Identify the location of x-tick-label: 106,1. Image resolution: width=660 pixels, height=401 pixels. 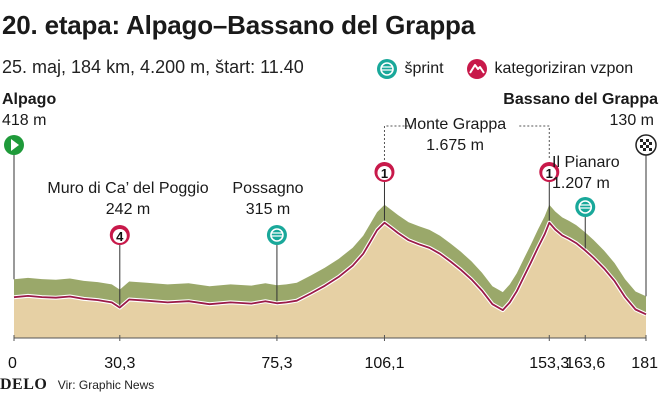
(384, 363).